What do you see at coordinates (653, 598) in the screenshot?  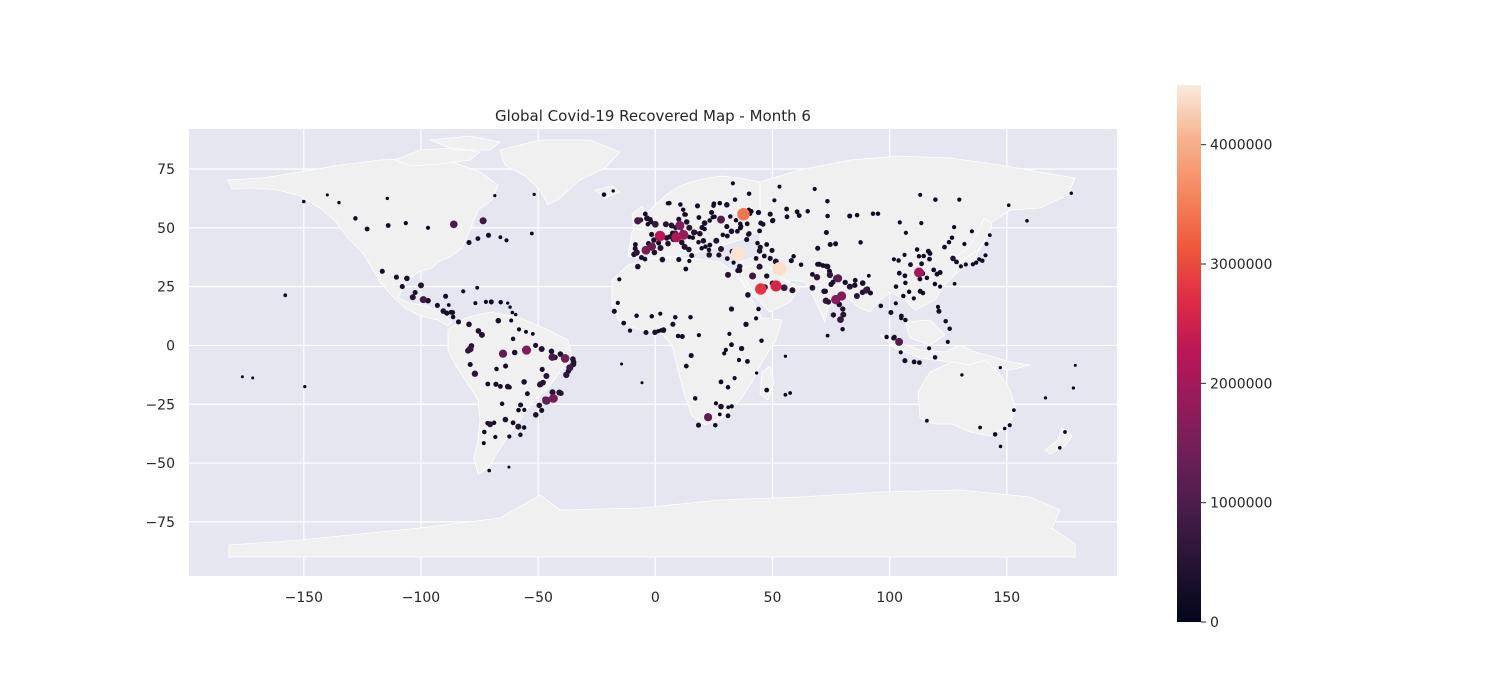 I see `x-axis-ticks: −150 −100 −50 0 50 100 150` at bounding box center [653, 598].